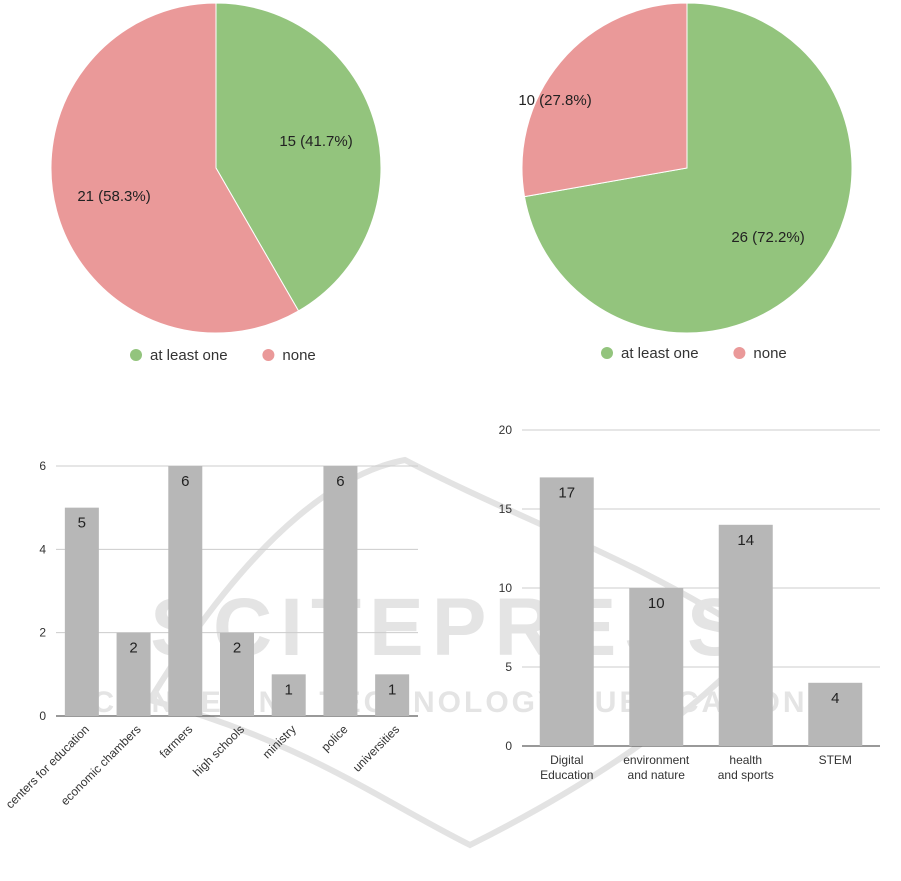 This screenshot has height=881, width=901. I want to click on y-tick-label: 2, so click(42, 633).